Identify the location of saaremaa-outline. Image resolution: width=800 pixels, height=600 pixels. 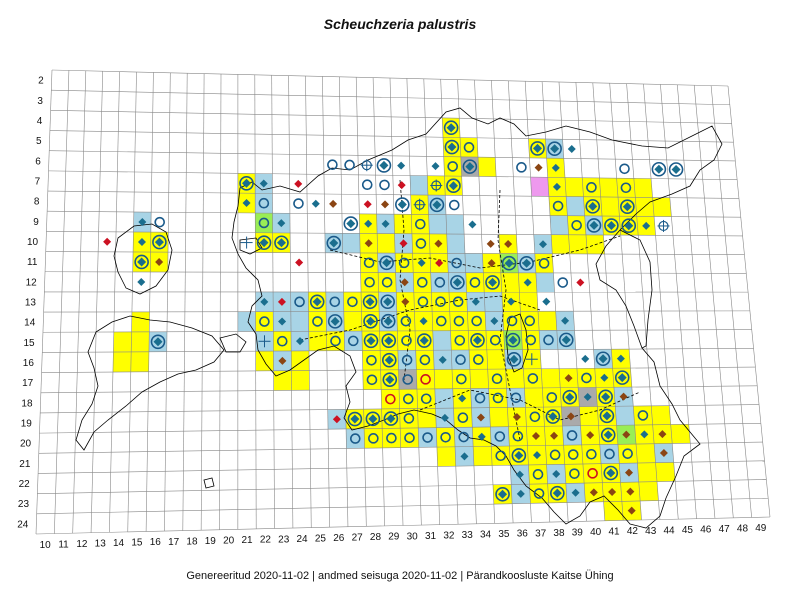
(150, 383).